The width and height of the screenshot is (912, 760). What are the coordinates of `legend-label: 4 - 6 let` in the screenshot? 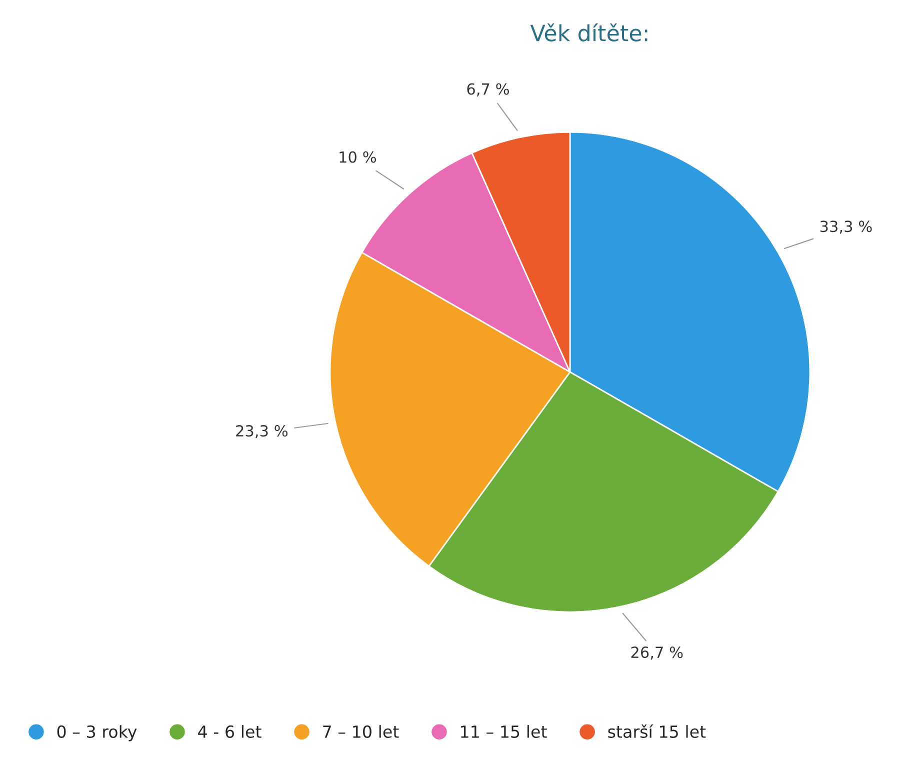 It's located at (230, 731).